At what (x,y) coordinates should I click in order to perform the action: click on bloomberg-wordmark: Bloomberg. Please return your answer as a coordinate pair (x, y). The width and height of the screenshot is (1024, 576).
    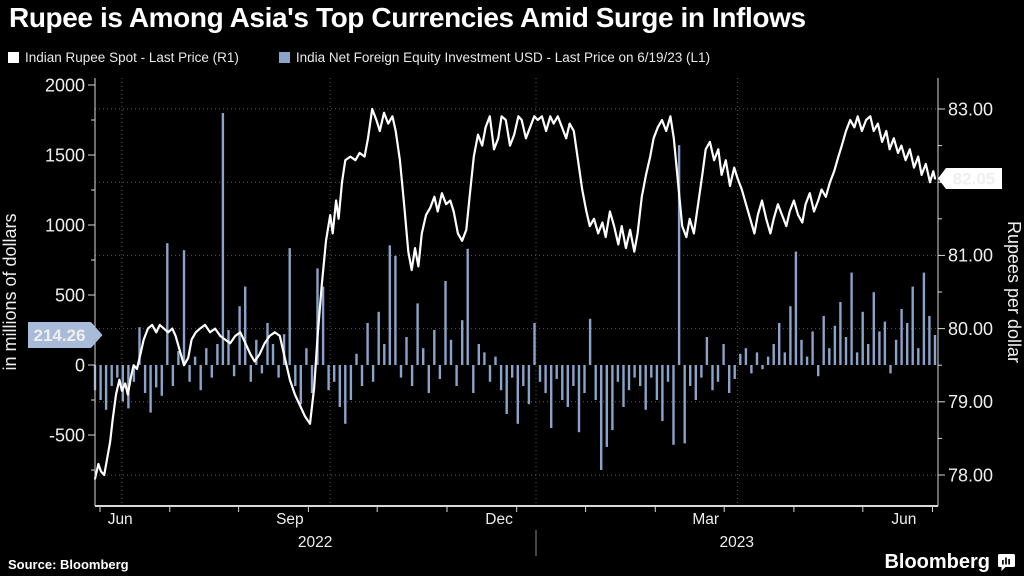
    Looking at the image, I should click on (937, 562).